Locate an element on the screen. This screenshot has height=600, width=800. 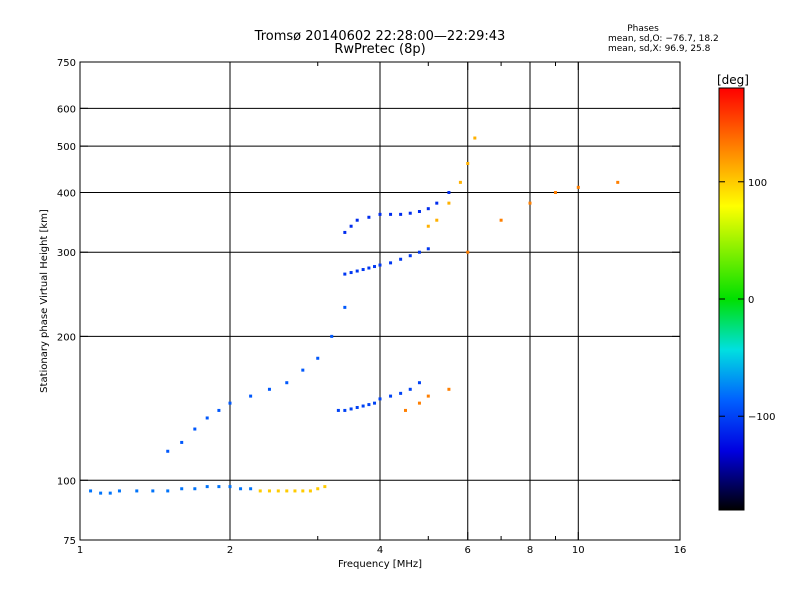
x-tick-labels: 1 2 4 6 8 10 16 is located at coordinates (382, 550).